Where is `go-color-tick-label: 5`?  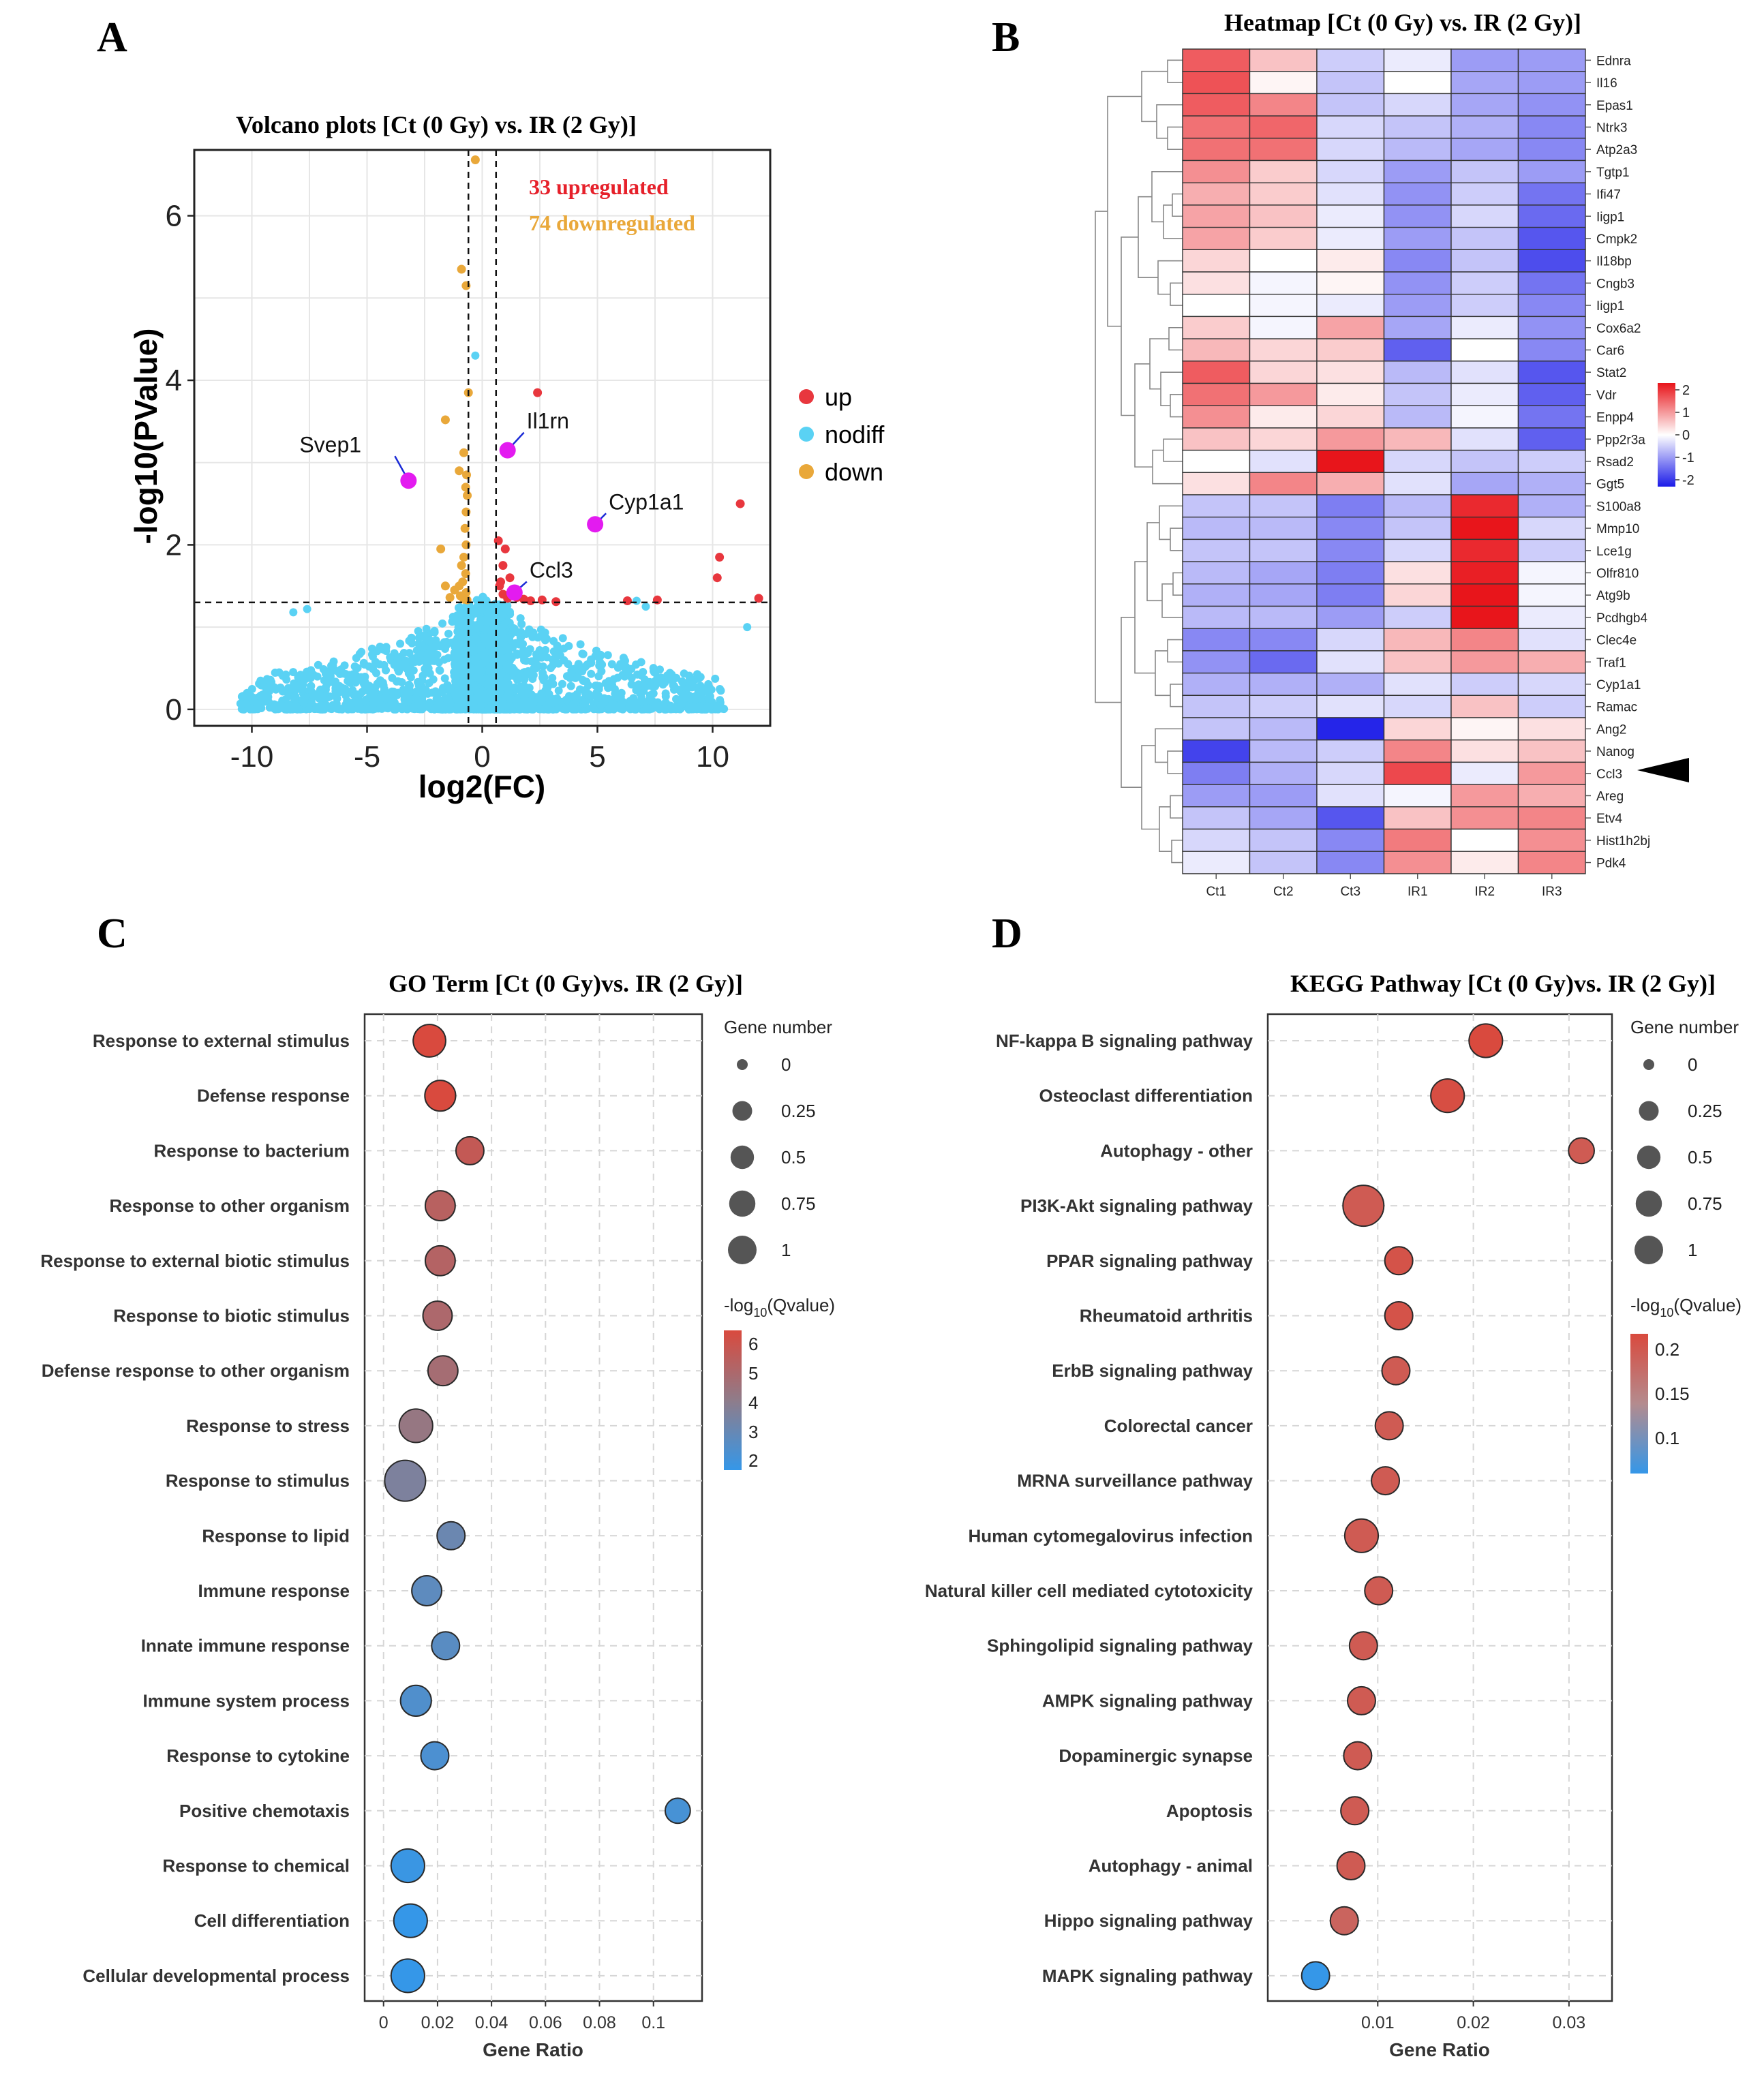
go-color-tick-label: 5 is located at coordinates (753, 1373).